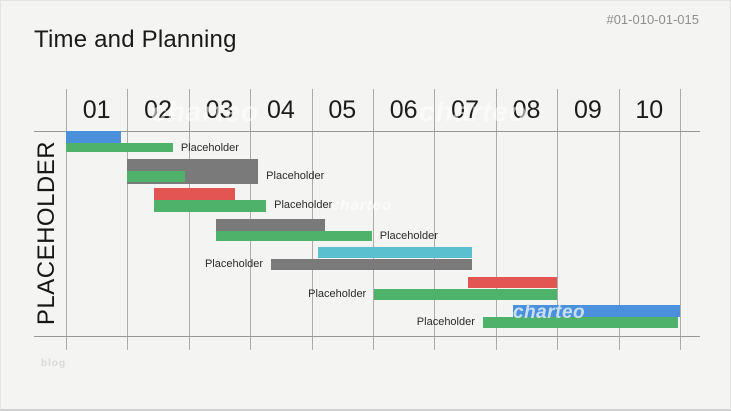 Image resolution: width=731 pixels, height=411 pixels. Describe the element at coordinates (403, 110) in the screenshot. I see `column-header: 06` at that location.